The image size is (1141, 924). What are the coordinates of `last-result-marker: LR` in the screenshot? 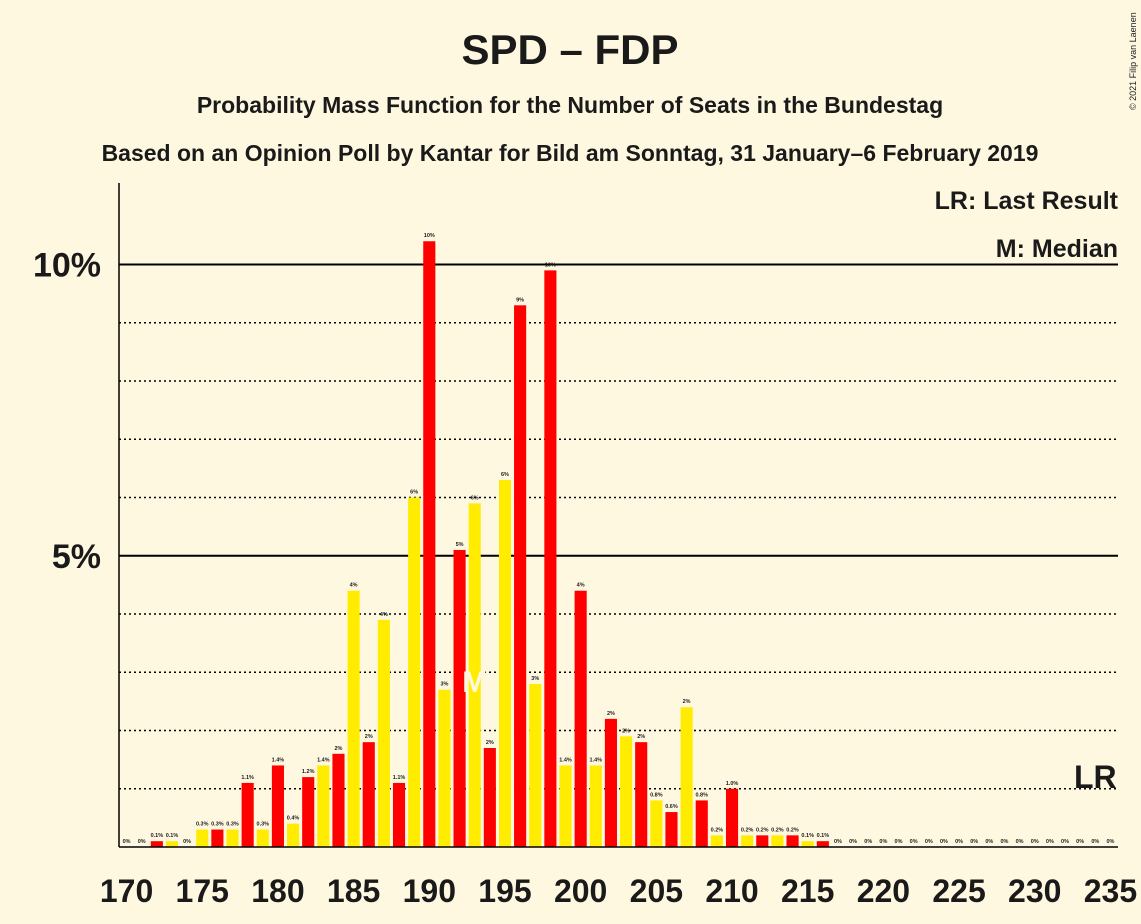 It's located at (1095, 777).